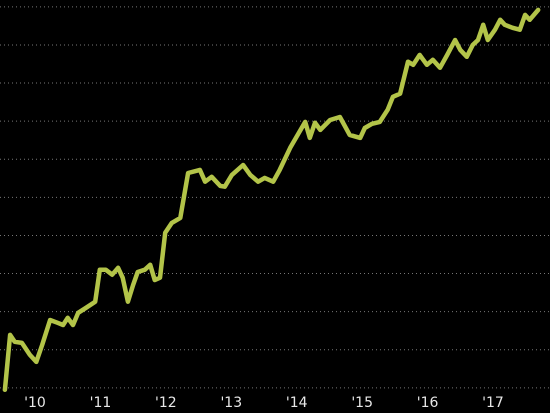 This screenshot has width=550, height=413. Describe the element at coordinates (493, 403) in the screenshot. I see `x-tick-label: '17` at that location.